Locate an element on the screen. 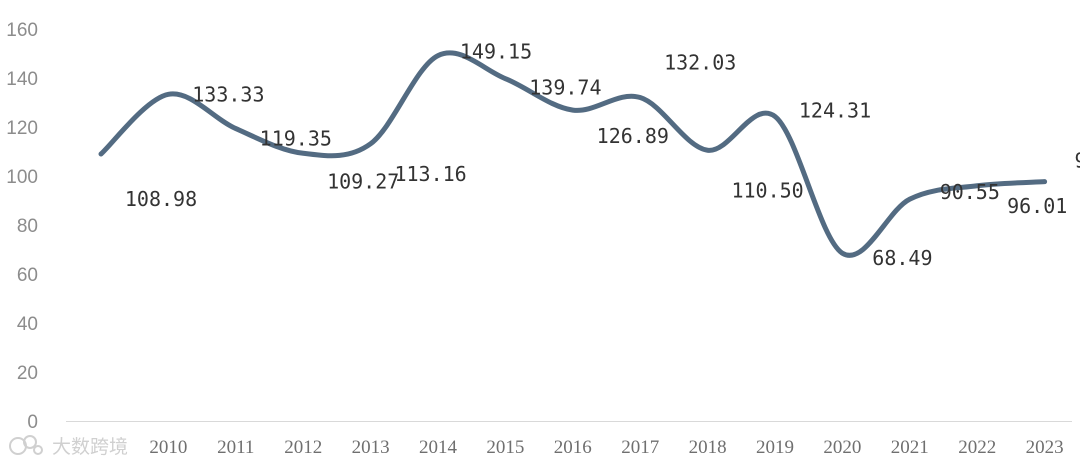 Image resolution: width=1080 pixels, height=467 pixels. x-tick-label: 2015 is located at coordinates (505, 447).